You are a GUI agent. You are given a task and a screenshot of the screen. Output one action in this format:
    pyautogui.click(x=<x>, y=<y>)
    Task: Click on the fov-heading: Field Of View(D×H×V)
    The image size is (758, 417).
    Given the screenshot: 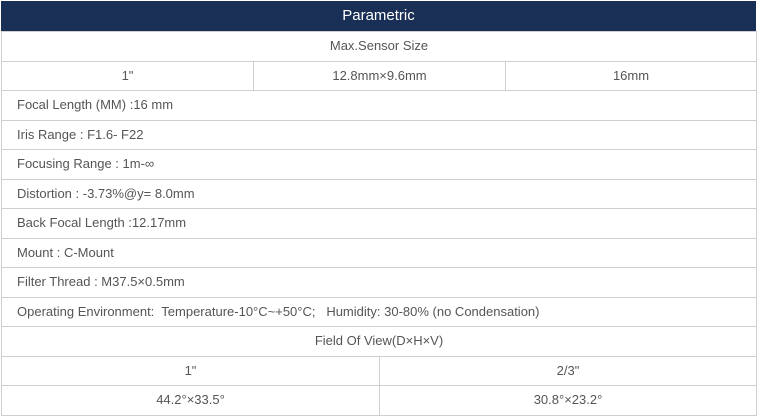 What is the action you would take?
    pyautogui.click(x=379, y=341)
    